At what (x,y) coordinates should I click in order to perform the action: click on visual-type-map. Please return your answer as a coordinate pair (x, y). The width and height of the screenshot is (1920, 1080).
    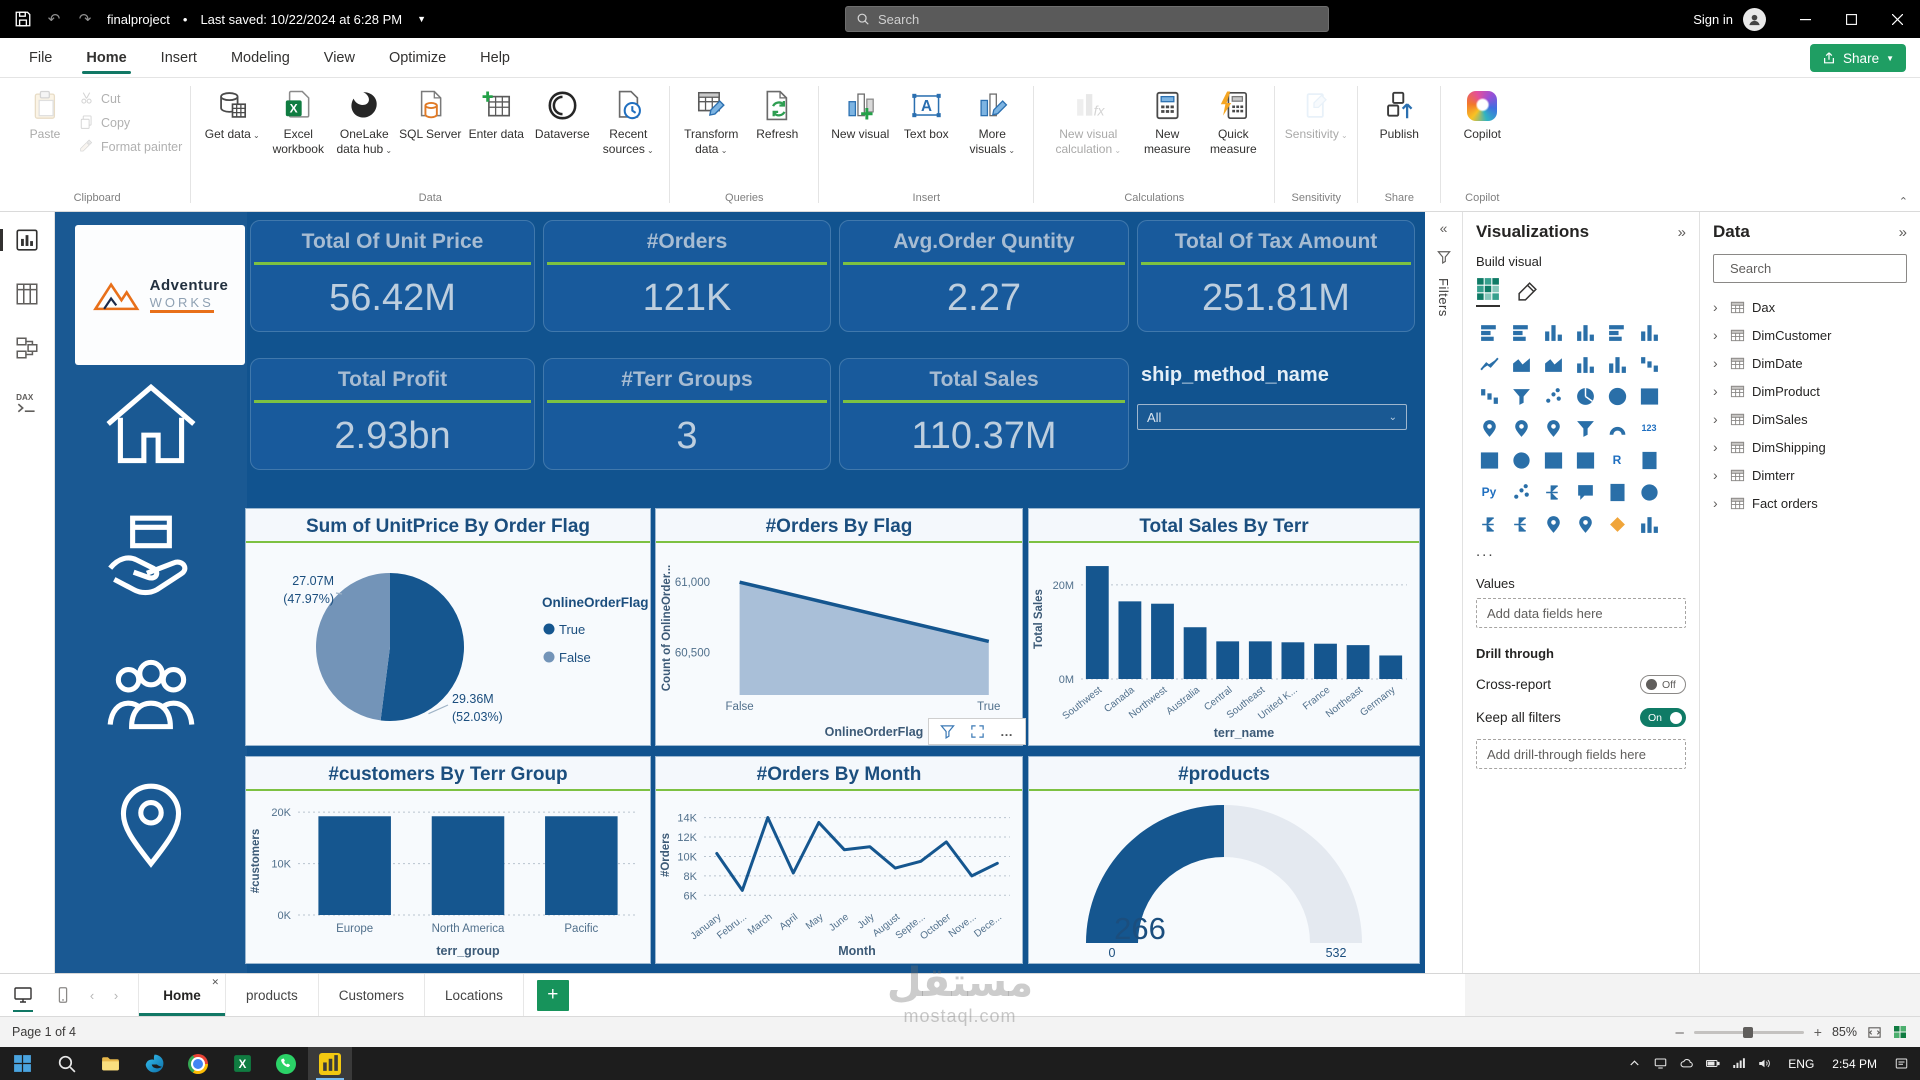
    Looking at the image, I should click on (1489, 428).